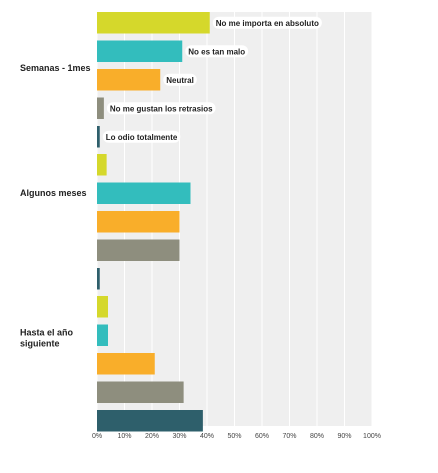 The height and width of the screenshot is (473, 438). Describe the element at coordinates (262, 436) in the screenshot. I see `x-tick-label: 60%` at that location.